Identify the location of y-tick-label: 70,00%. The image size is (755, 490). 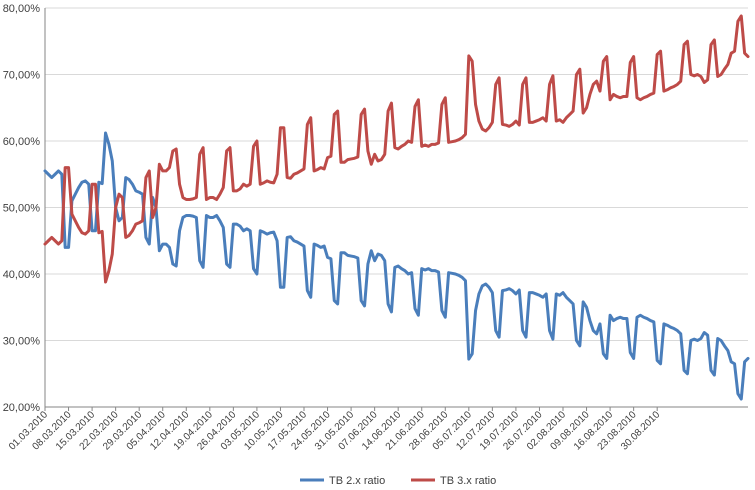
(22, 76).